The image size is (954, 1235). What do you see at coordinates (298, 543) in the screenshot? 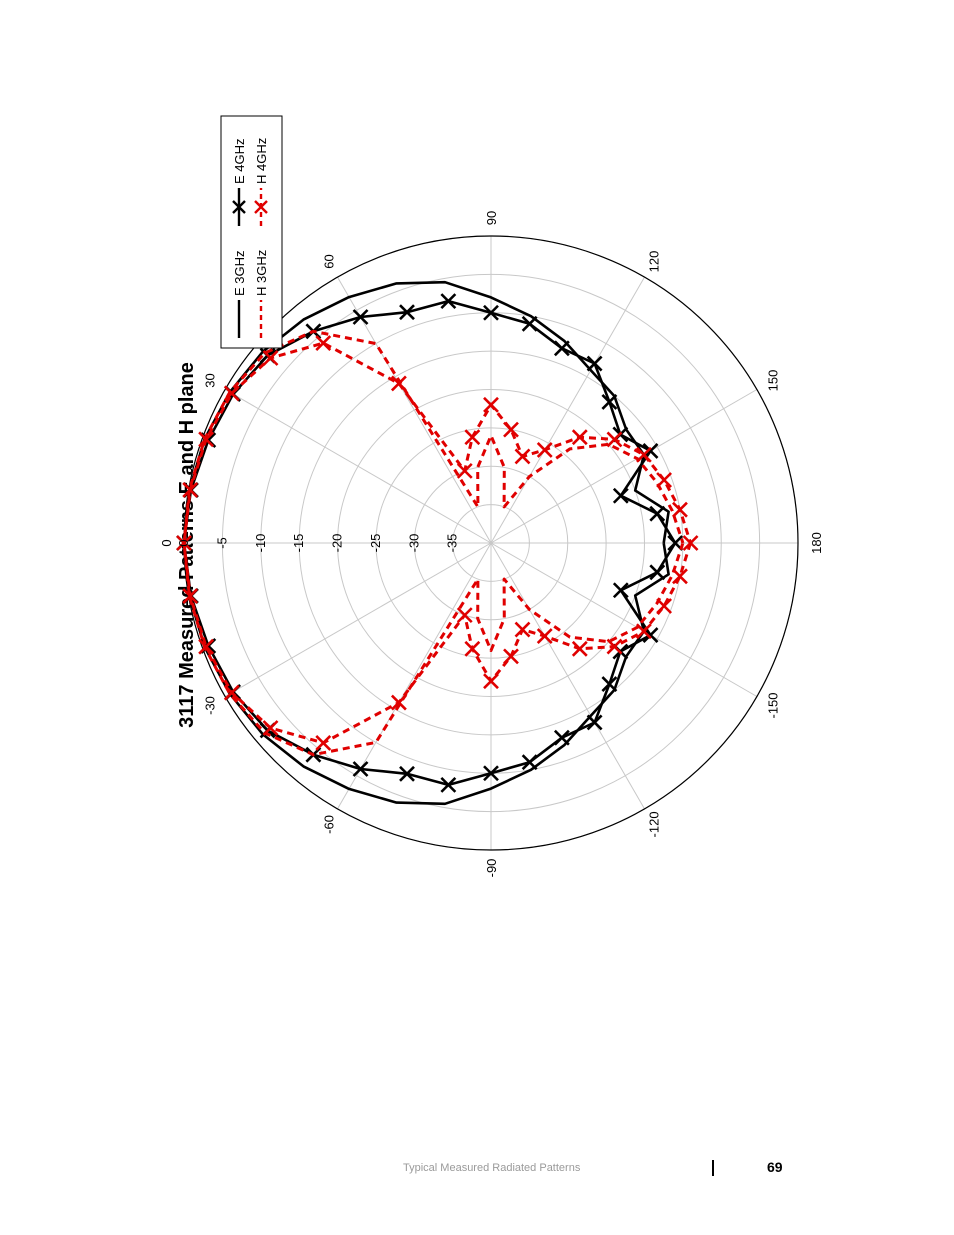
I see `radial-tick-label: -15` at bounding box center [298, 543].